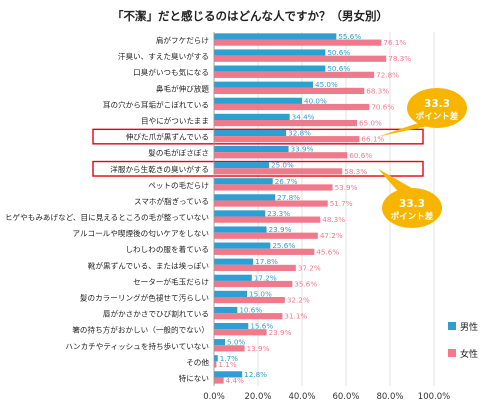  What do you see at coordinates (265, 277) in the screenshot?
I see `value-label: 17.2%` at bounding box center [265, 277].